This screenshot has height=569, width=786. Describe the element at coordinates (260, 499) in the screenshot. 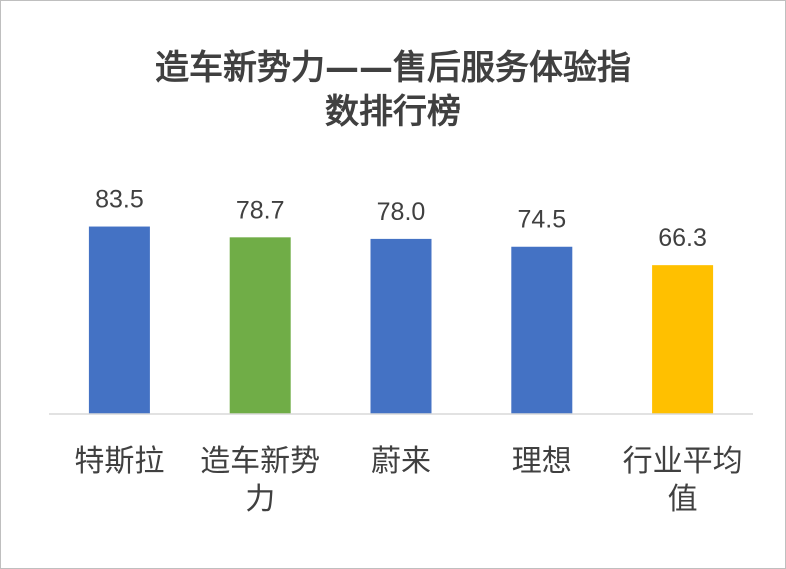

I see `category-label: 力` at that location.